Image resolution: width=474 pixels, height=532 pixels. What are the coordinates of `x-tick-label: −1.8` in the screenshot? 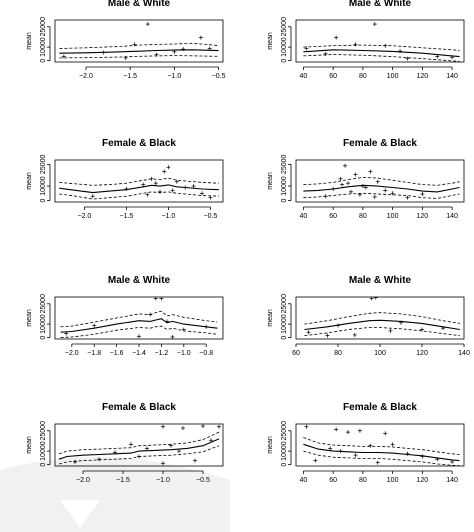 It's located at (94, 353).